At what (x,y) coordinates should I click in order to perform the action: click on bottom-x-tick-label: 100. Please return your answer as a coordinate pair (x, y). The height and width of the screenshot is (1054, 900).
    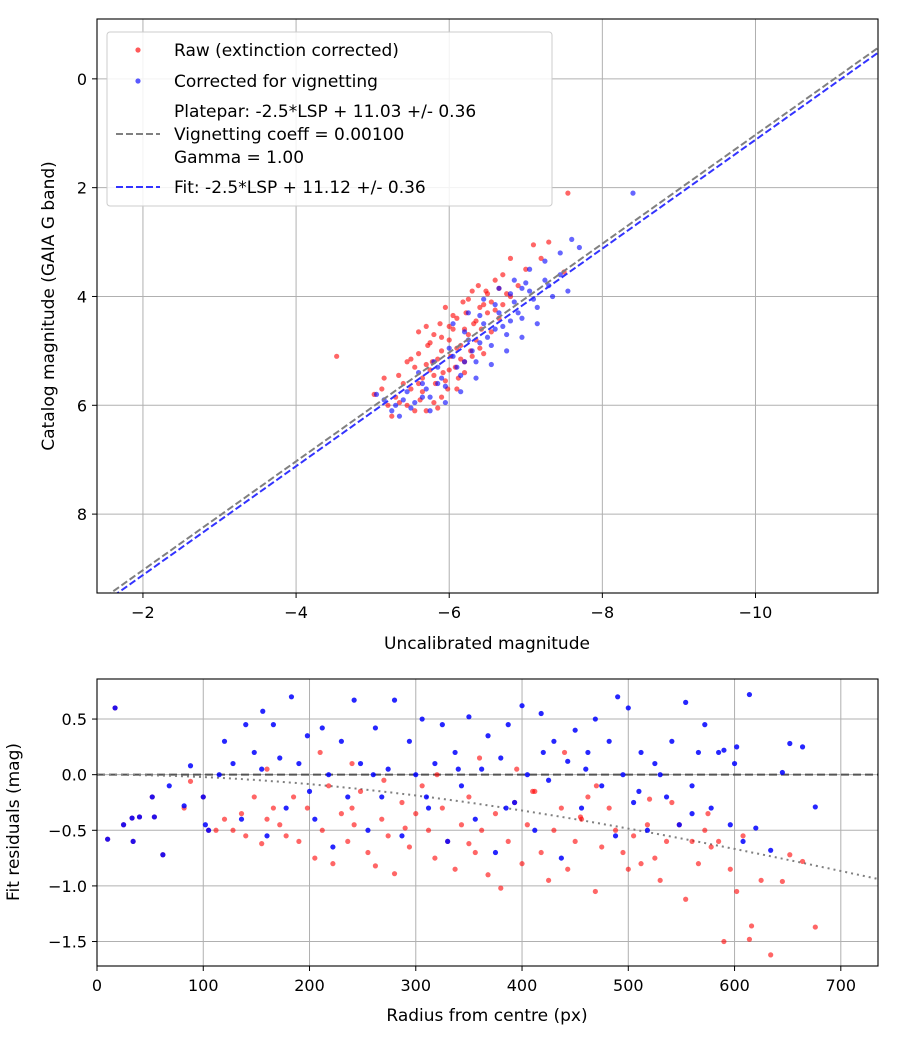
    Looking at the image, I should click on (203, 985).